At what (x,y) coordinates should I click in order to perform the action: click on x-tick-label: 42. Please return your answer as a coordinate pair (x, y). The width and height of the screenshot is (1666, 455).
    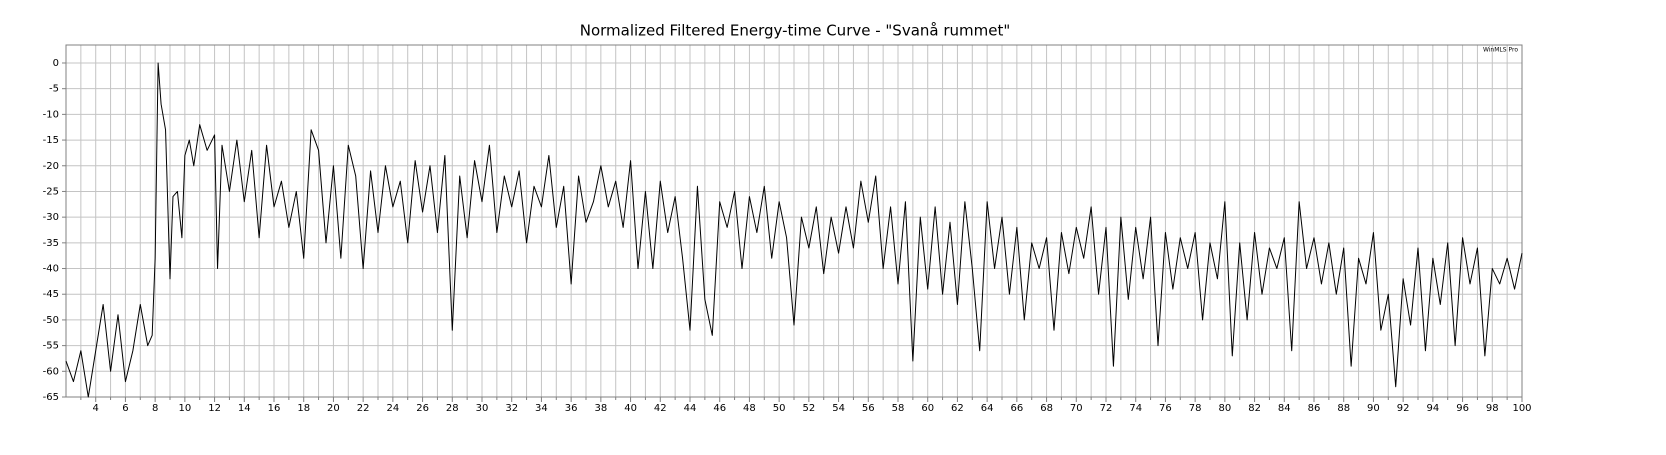
    Looking at the image, I should click on (660, 408).